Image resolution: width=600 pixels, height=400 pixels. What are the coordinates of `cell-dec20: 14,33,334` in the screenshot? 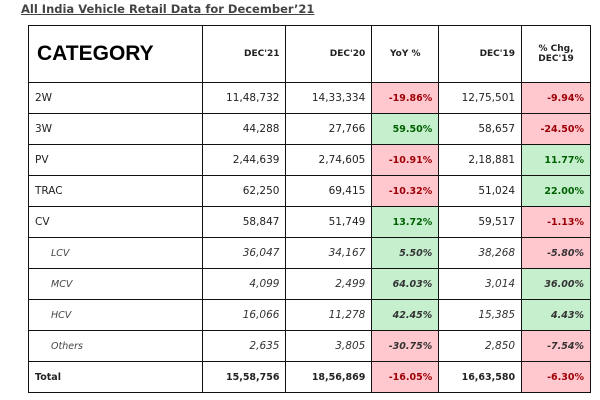 It's located at (329, 98).